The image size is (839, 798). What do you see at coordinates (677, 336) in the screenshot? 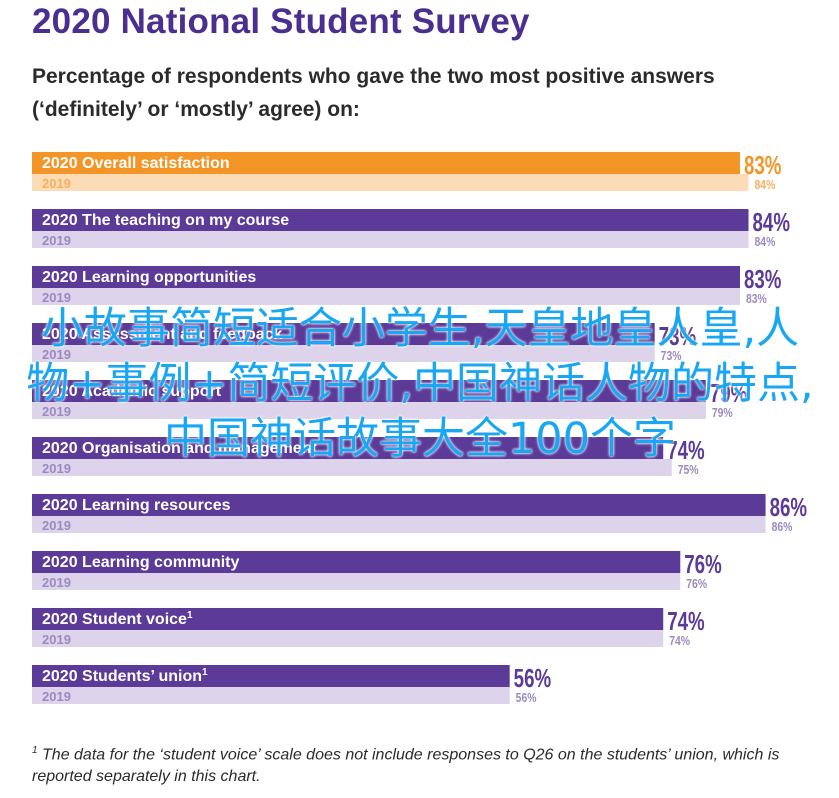
I see `value-label-2020: 73%` at bounding box center [677, 336].